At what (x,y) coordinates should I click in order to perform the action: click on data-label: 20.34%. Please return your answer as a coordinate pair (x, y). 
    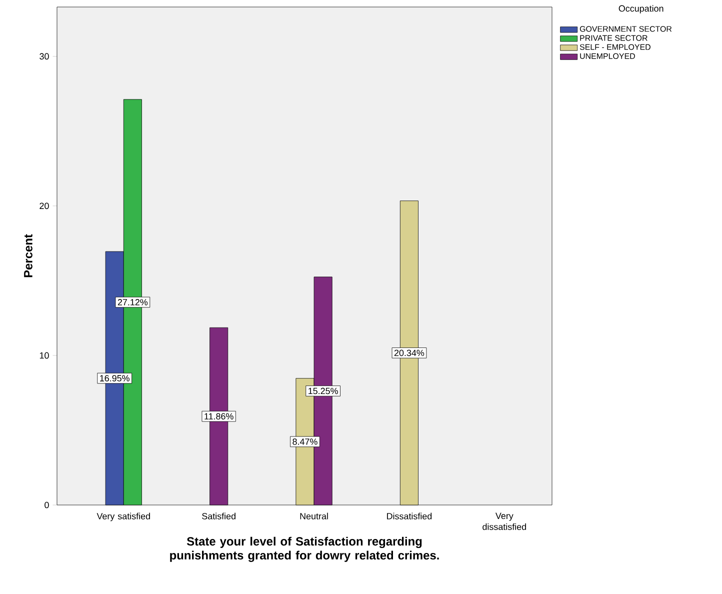
    Looking at the image, I should click on (409, 353).